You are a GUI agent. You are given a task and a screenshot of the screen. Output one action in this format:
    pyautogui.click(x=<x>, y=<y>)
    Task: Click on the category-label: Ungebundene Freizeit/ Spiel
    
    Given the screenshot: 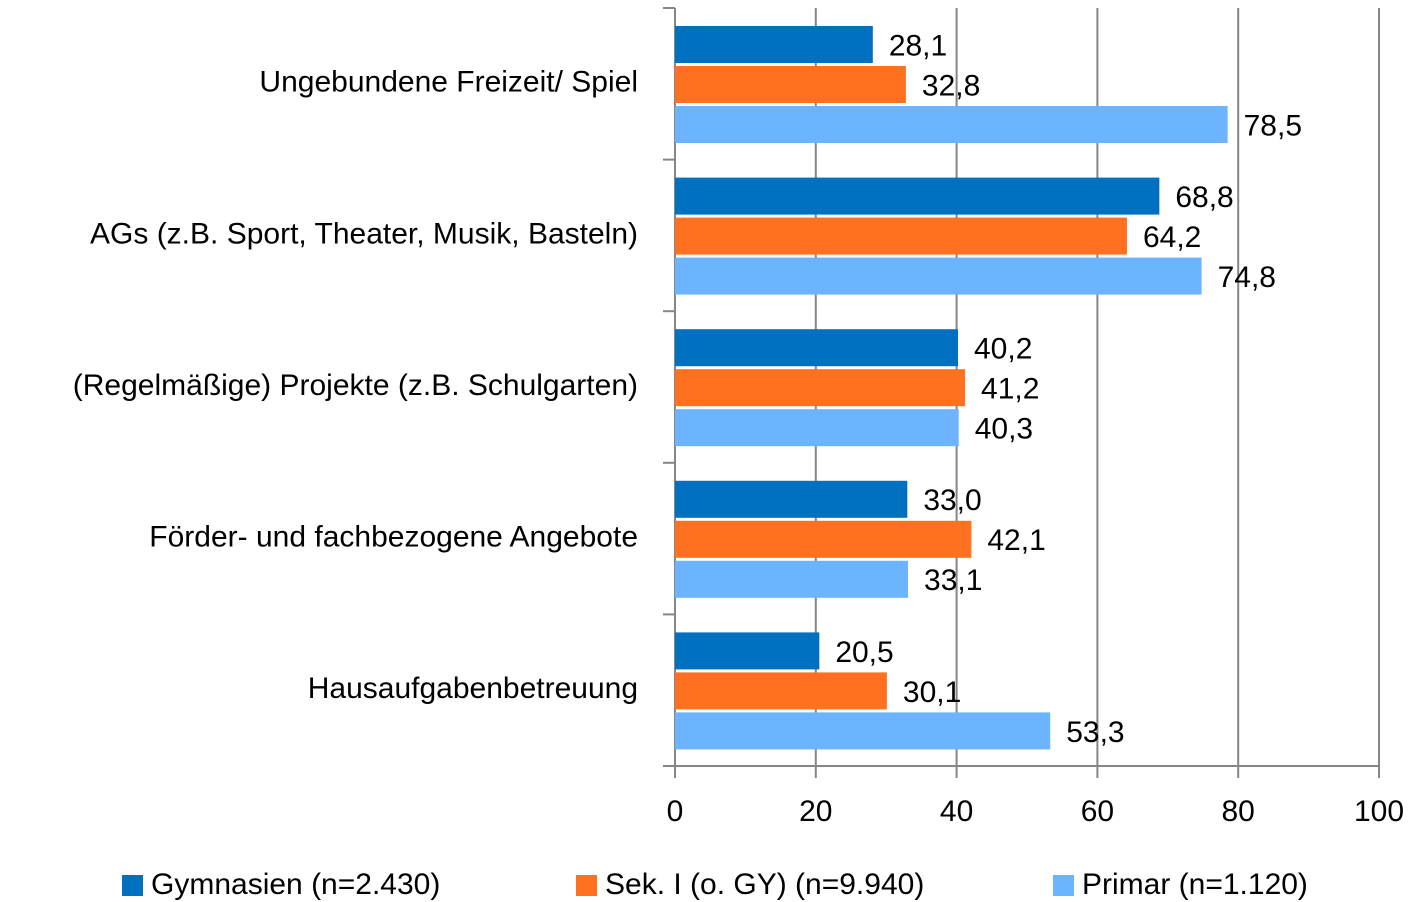 What is the action you would take?
    pyautogui.click(x=448, y=82)
    